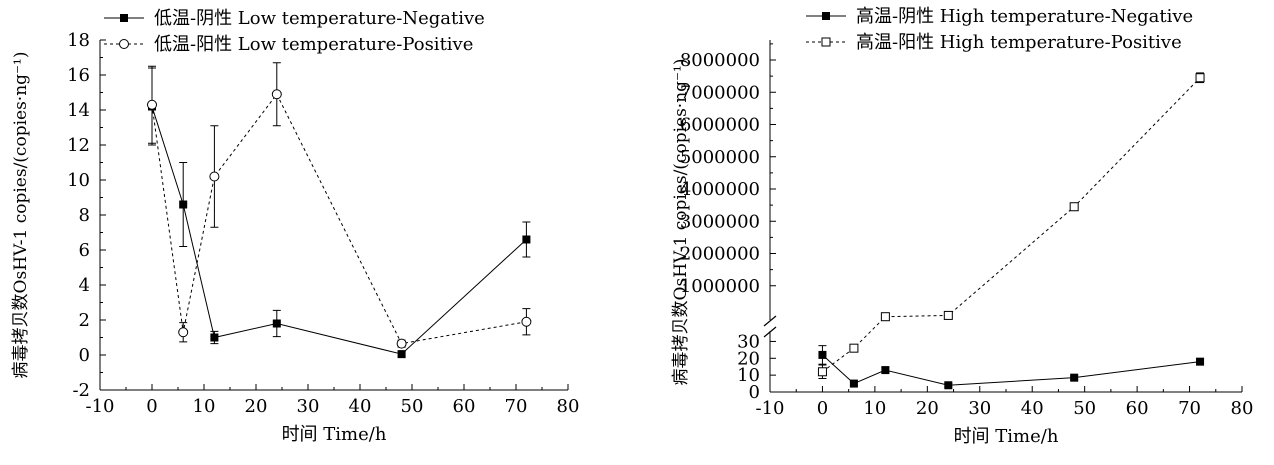 The height and width of the screenshot is (465, 1274). I want to click on legend-label-1: 高温-阴性 High temperature-Negative, so click(1024, 16).